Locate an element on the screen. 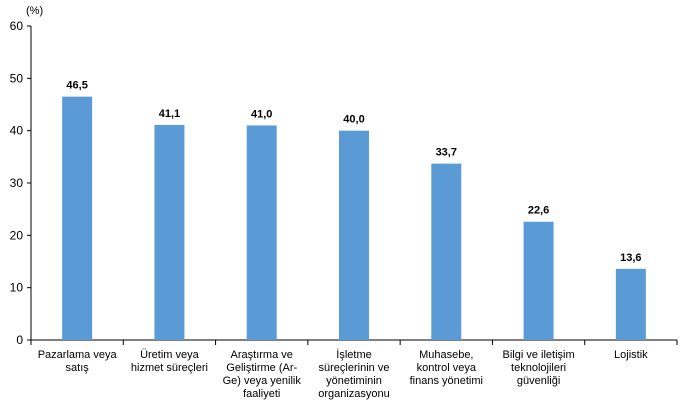 This screenshot has height=408, width=693. x-tick-label: Üretim veya is located at coordinates (170, 355).